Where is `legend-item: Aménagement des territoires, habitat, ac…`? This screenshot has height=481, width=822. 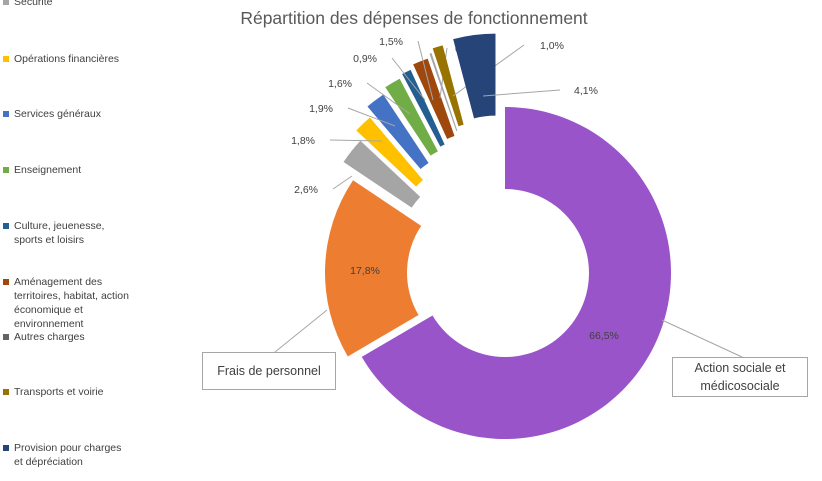 legend-item: Aménagement des territoires, habitat, ac… is located at coordinates (66, 303).